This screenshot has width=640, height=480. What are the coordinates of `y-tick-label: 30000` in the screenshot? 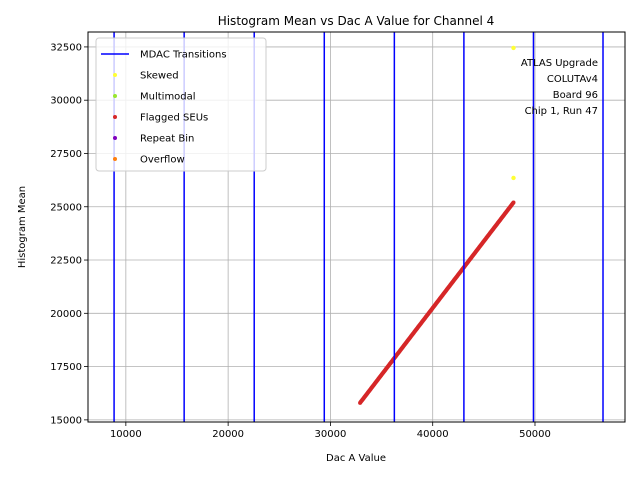 It's located at (66, 101).